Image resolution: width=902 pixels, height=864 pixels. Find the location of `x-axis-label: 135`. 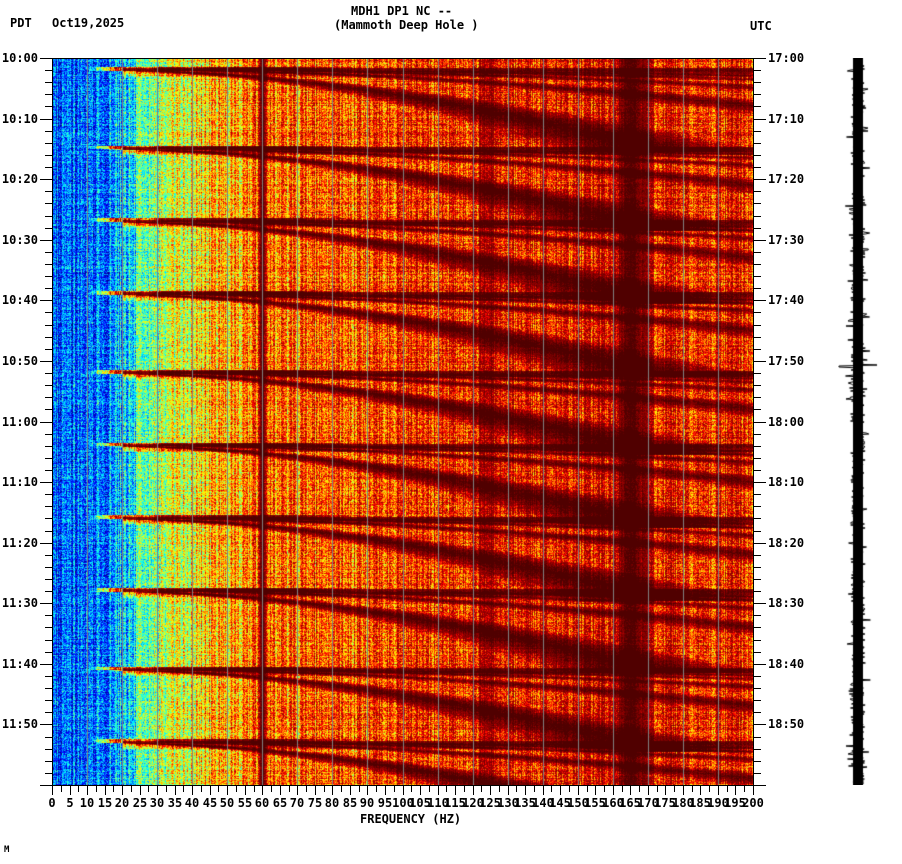

x-axis-label: 135 is located at coordinates (525, 803).